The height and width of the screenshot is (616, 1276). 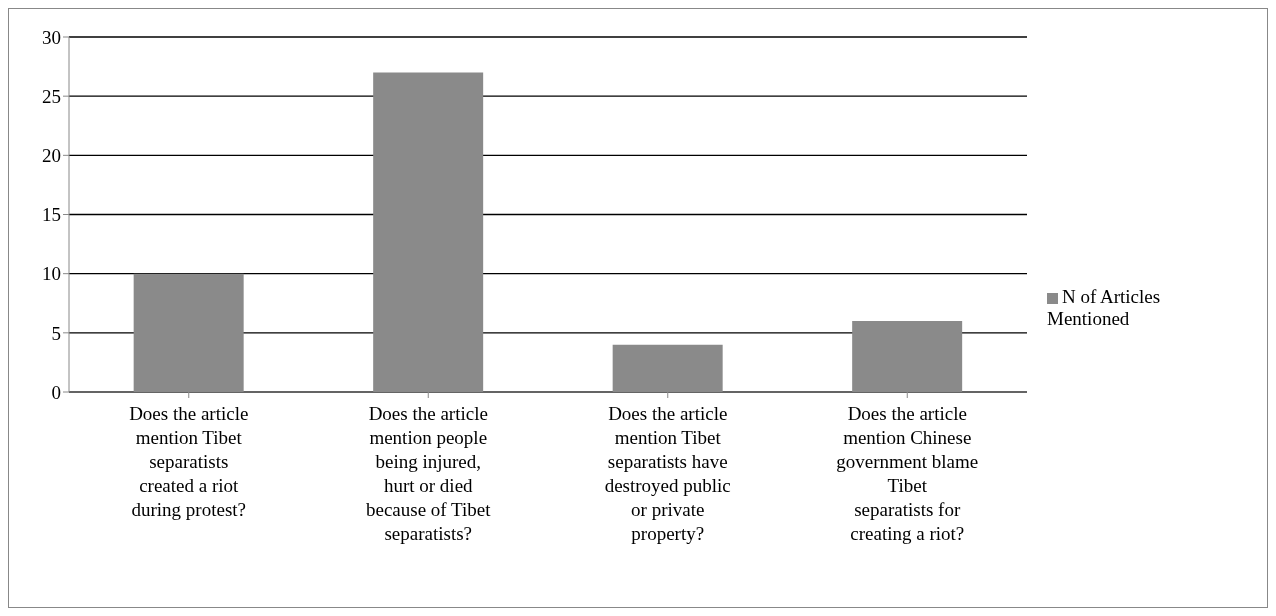 What do you see at coordinates (51, 274) in the screenshot?
I see `y-tick-label: 10` at bounding box center [51, 274].